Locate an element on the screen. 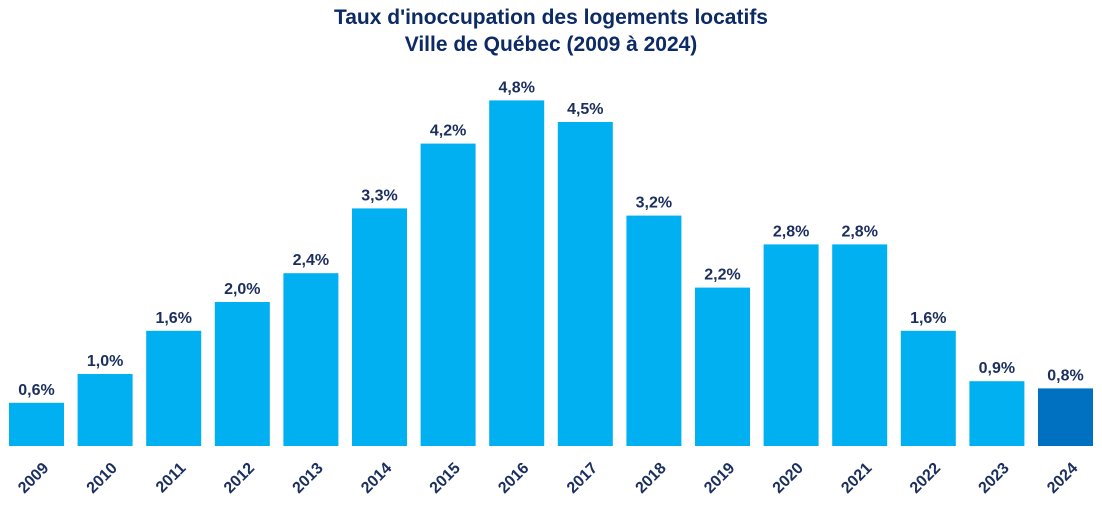 This screenshot has width=1102, height=521. chart-subtitle: Ville de Québec (2009 à 2024) is located at coordinates (551, 44).